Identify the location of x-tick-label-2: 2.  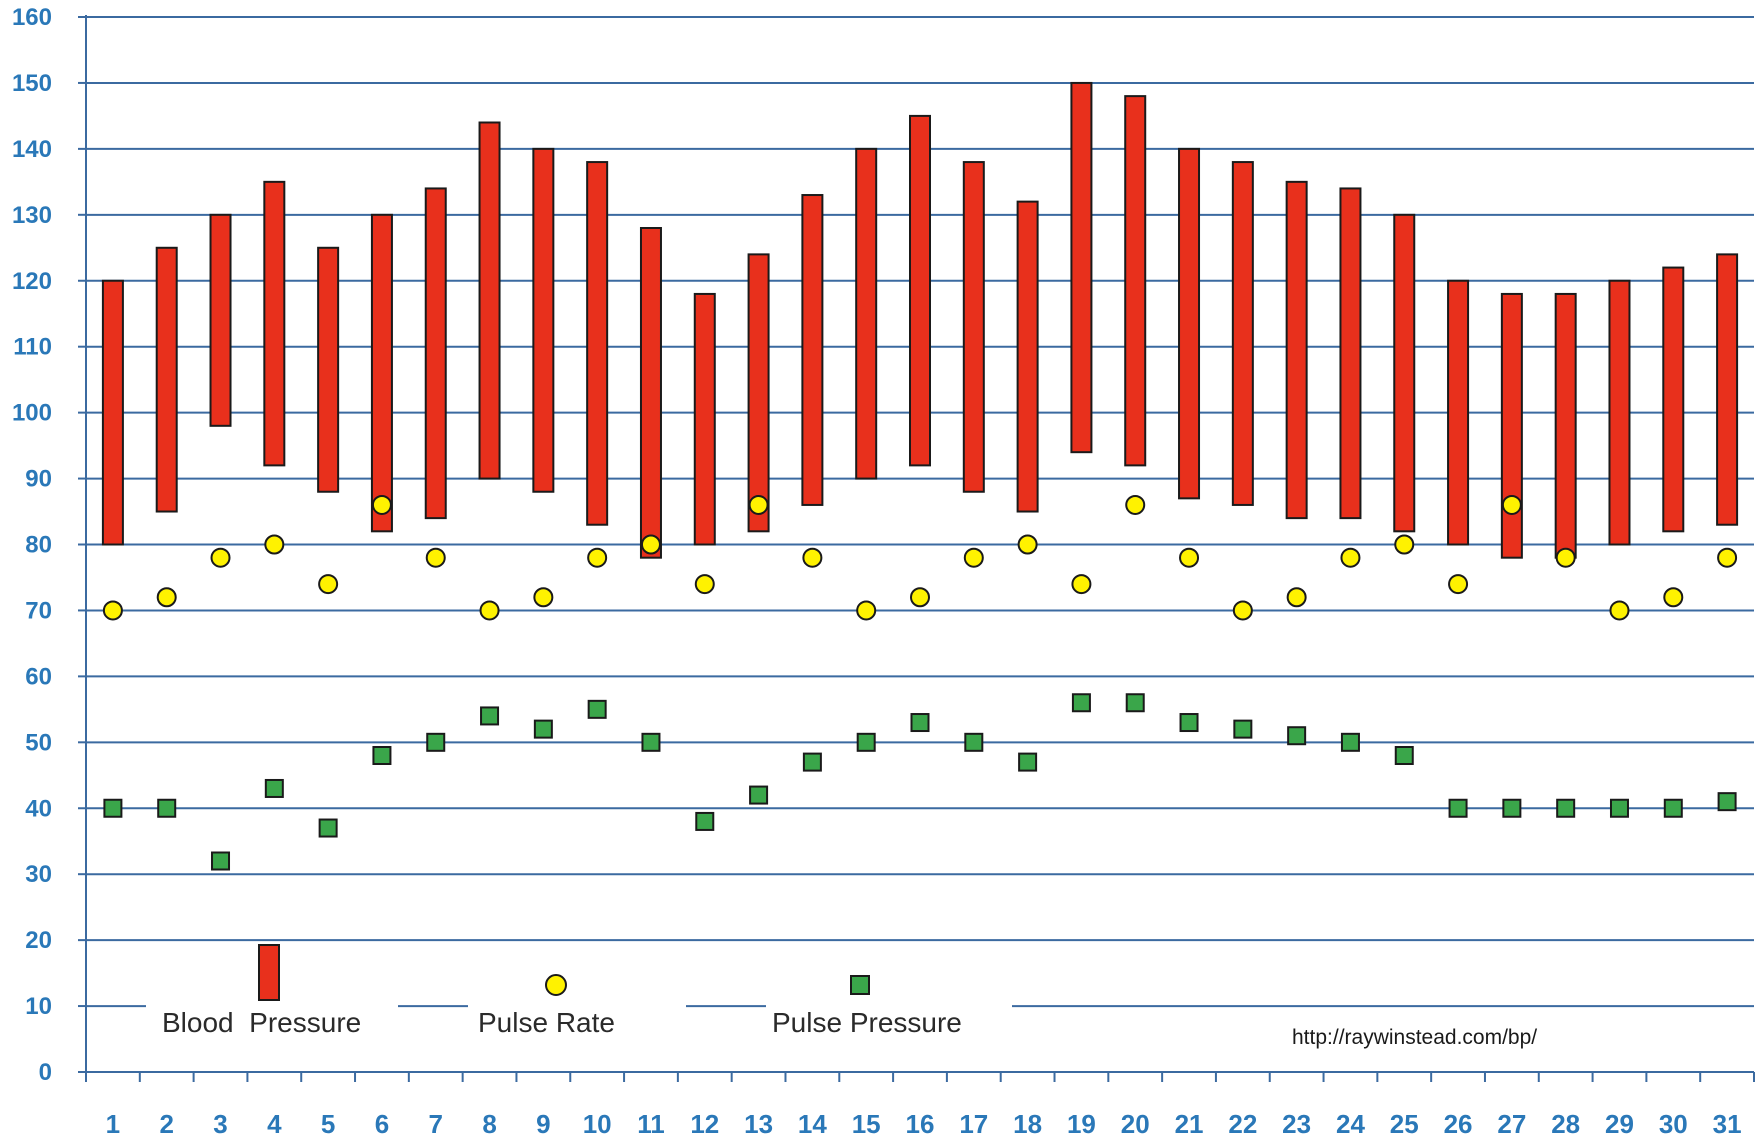
(166, 1124).